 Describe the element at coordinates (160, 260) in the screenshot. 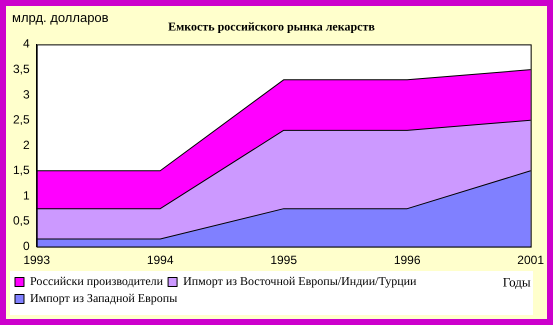

I see `x-tick-label: 1994` at that location.